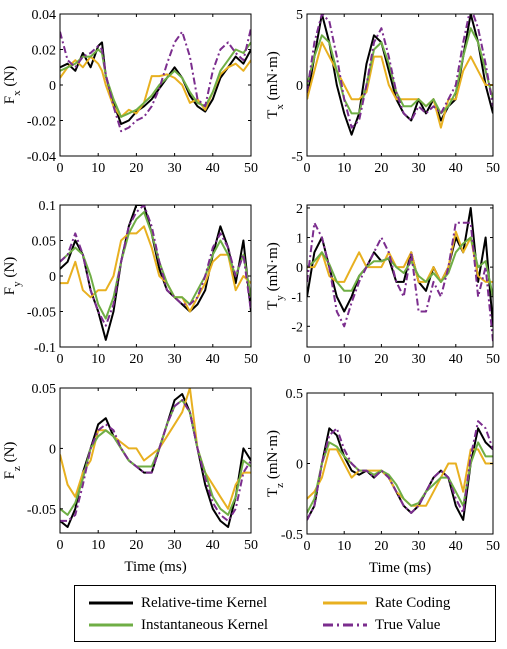 The height and width of the screenshot is (649, 507). What do you see at coordinates (273, 77) in the screenshot?
I see `y-axis-label-unit: (mN·m)` at bounding box center [273, 77].